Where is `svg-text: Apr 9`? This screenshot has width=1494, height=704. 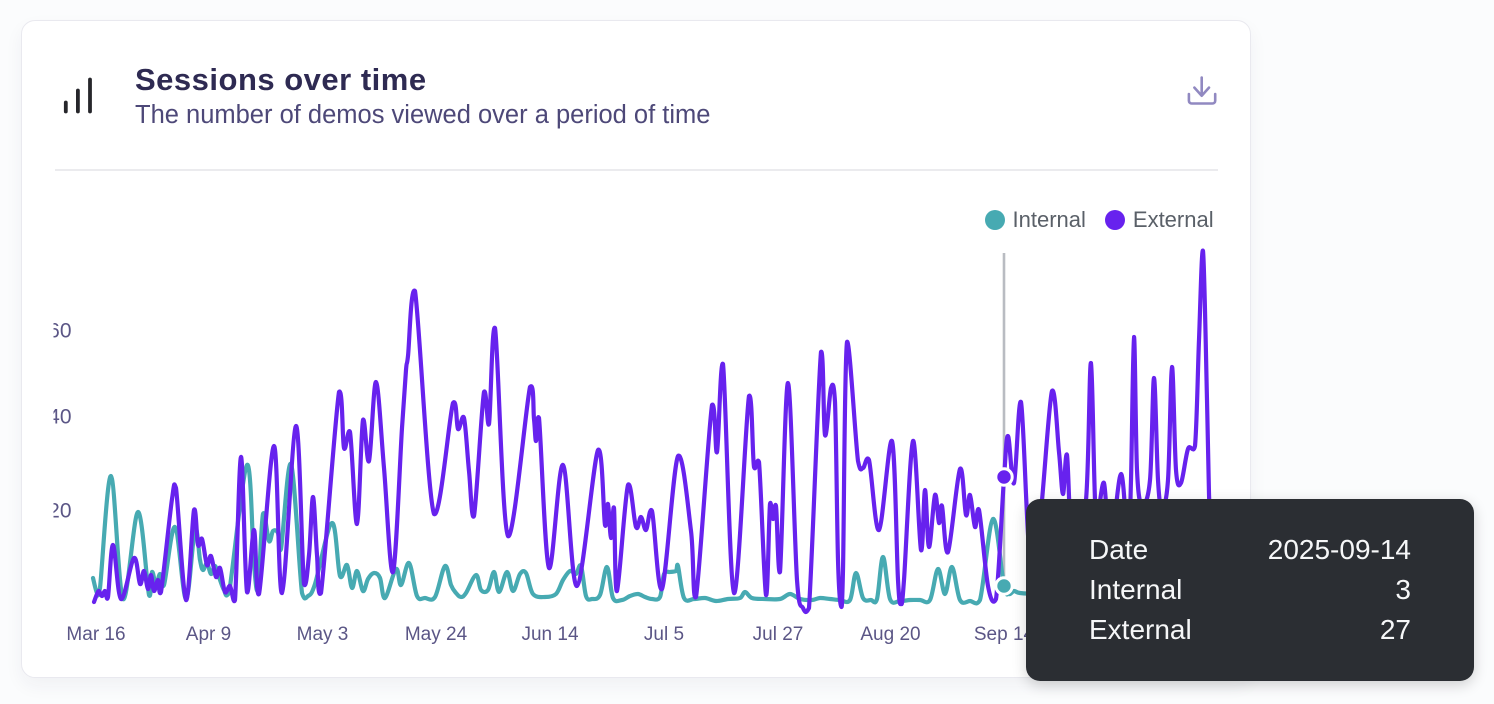 svg-text: Apr 9 is located at coordinates (208, 634).